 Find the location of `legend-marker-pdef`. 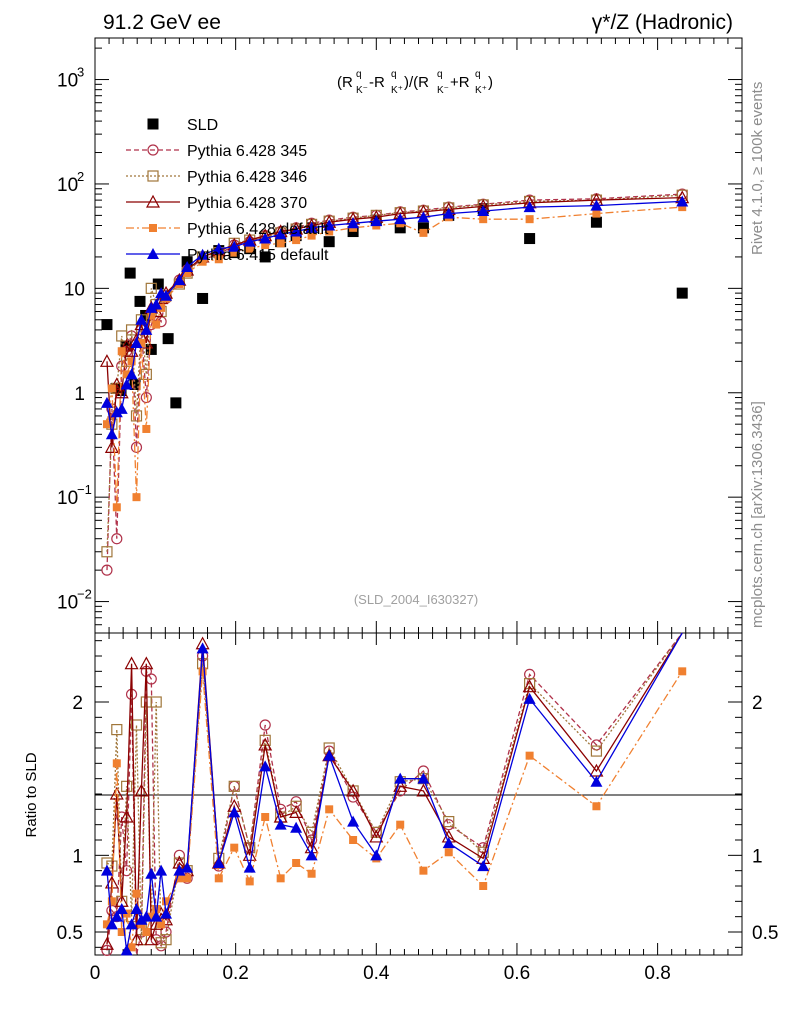

legend-marker-pdef is located at coordinates (153, 228).